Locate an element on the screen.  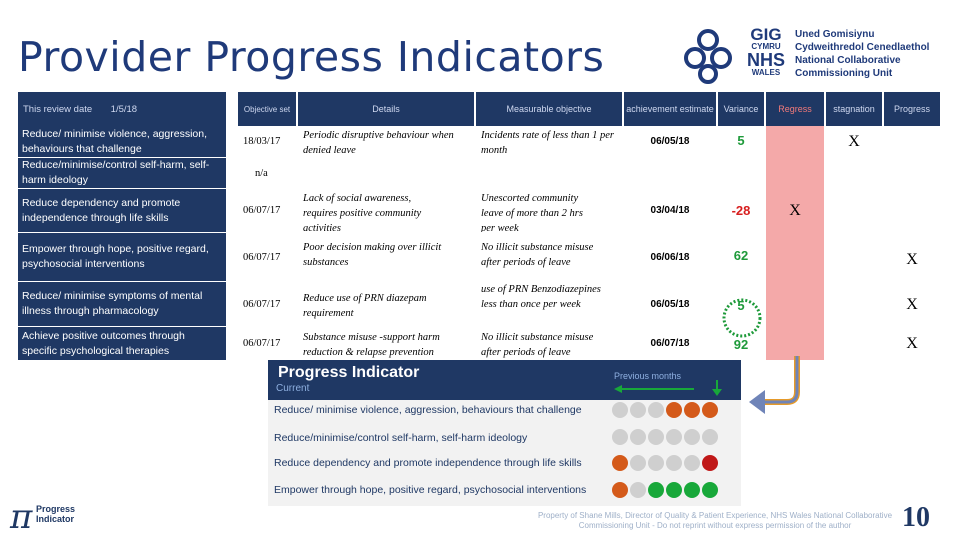
down-arrow-icon is located at coordinates (717, 388).